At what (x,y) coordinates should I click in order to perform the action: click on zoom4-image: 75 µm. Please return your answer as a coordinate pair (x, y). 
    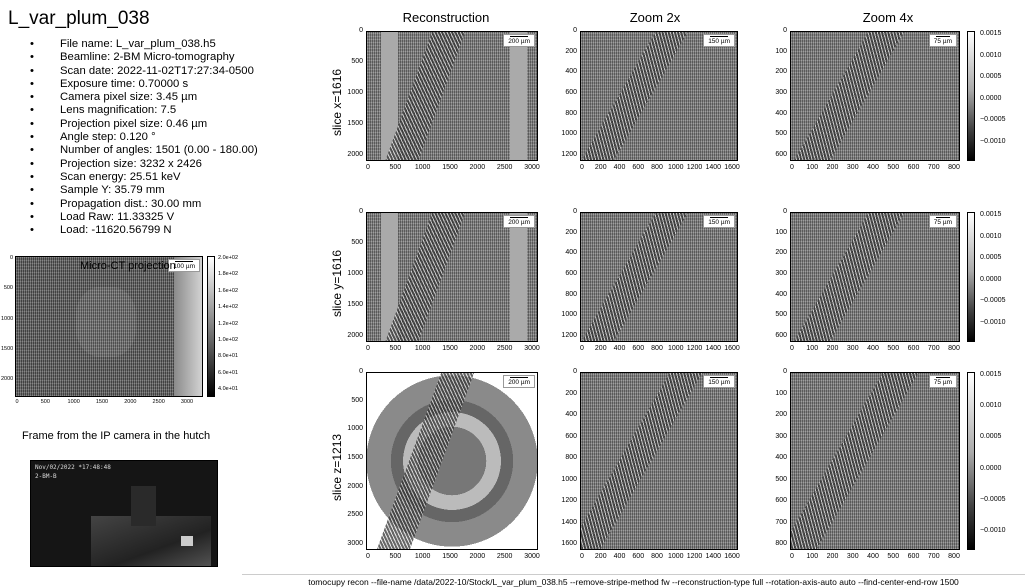
    Looking at the image, I should click on (875, 96).